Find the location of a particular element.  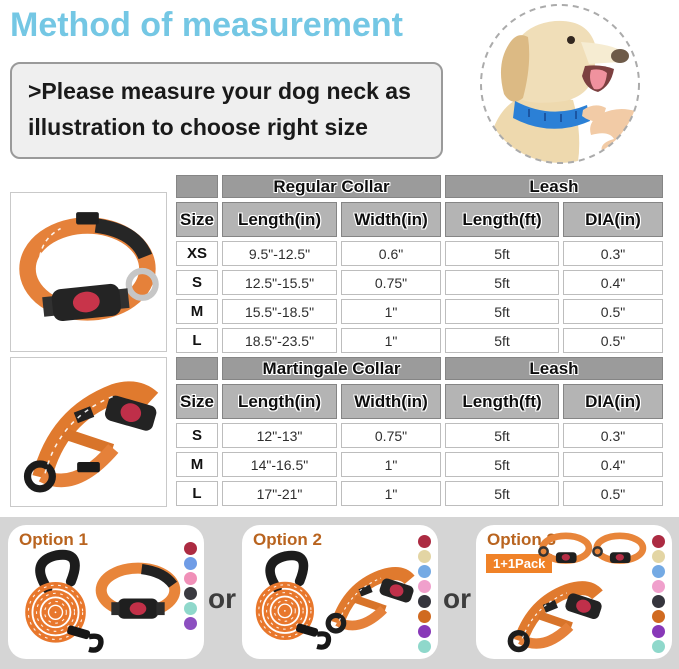

table-row: M 14"-16.5" 1" 5ft 0.4" is located at coordinates (419, 464).